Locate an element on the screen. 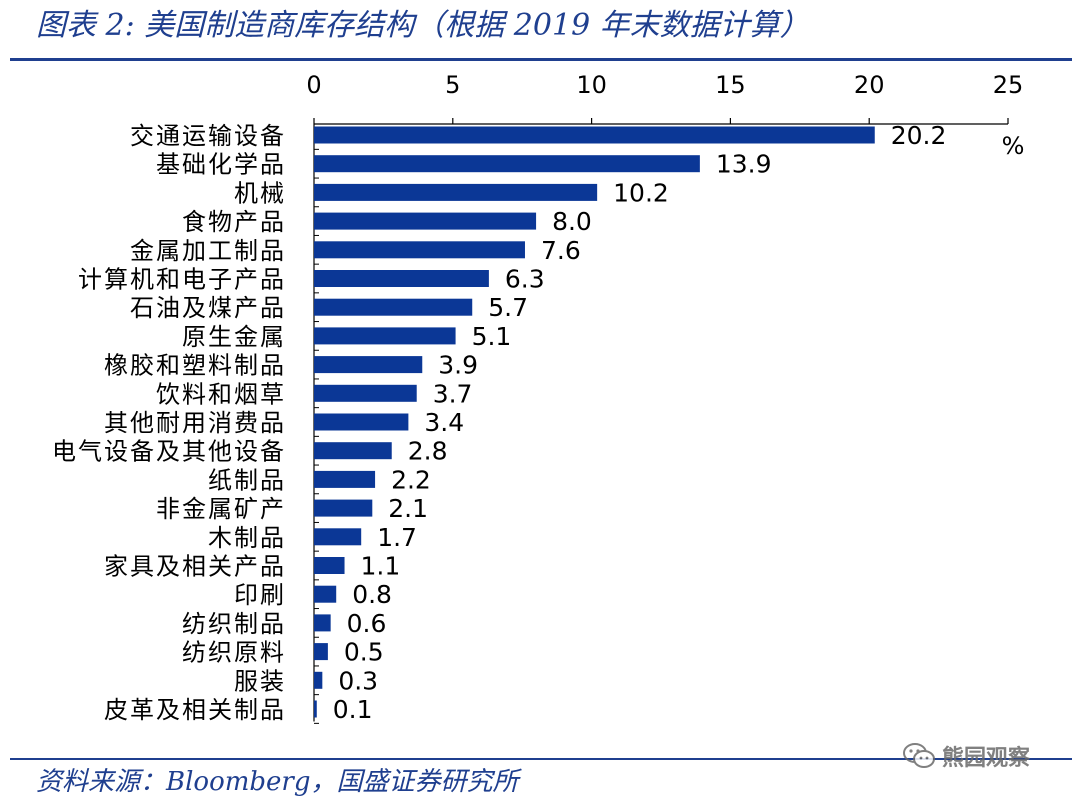  value-label: 3.4 is located at coordinates (444, 422).